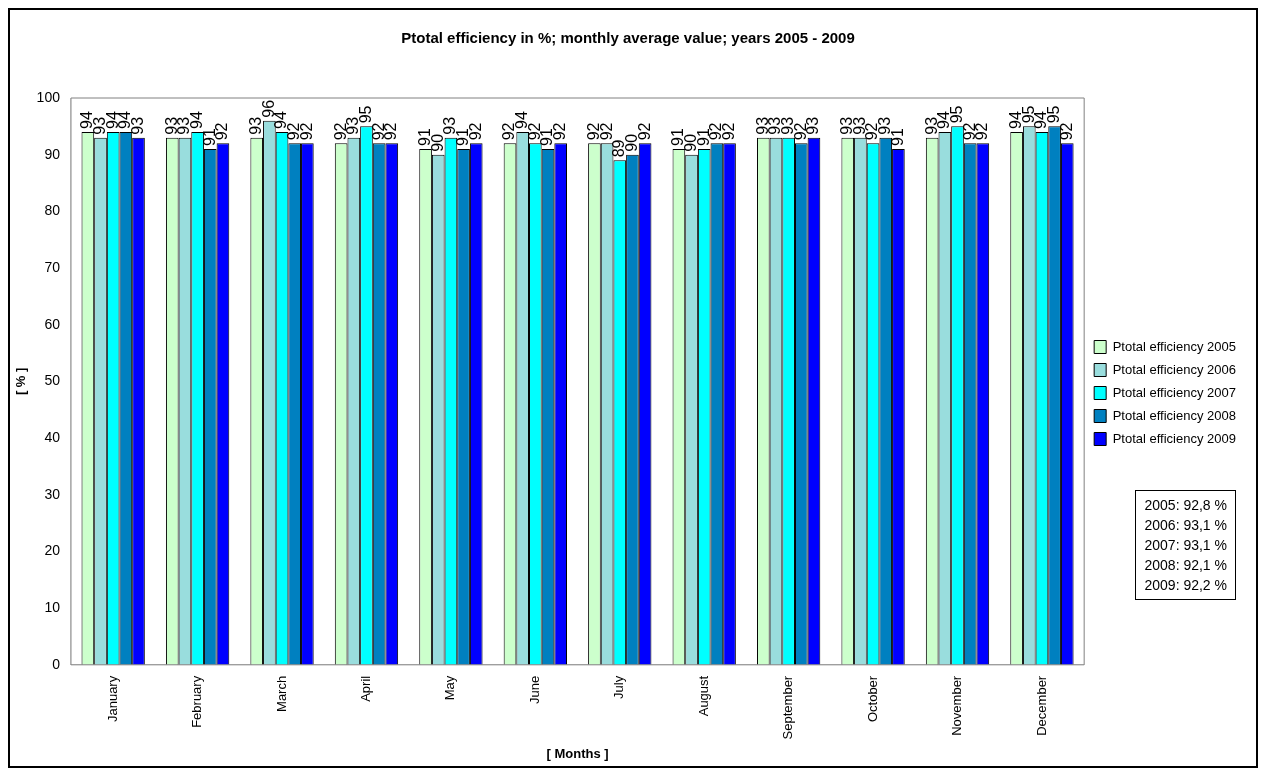 The width and height of the screenshot is (1270, 780). I want to click on y-tick-label: 60, so click(52, 323).